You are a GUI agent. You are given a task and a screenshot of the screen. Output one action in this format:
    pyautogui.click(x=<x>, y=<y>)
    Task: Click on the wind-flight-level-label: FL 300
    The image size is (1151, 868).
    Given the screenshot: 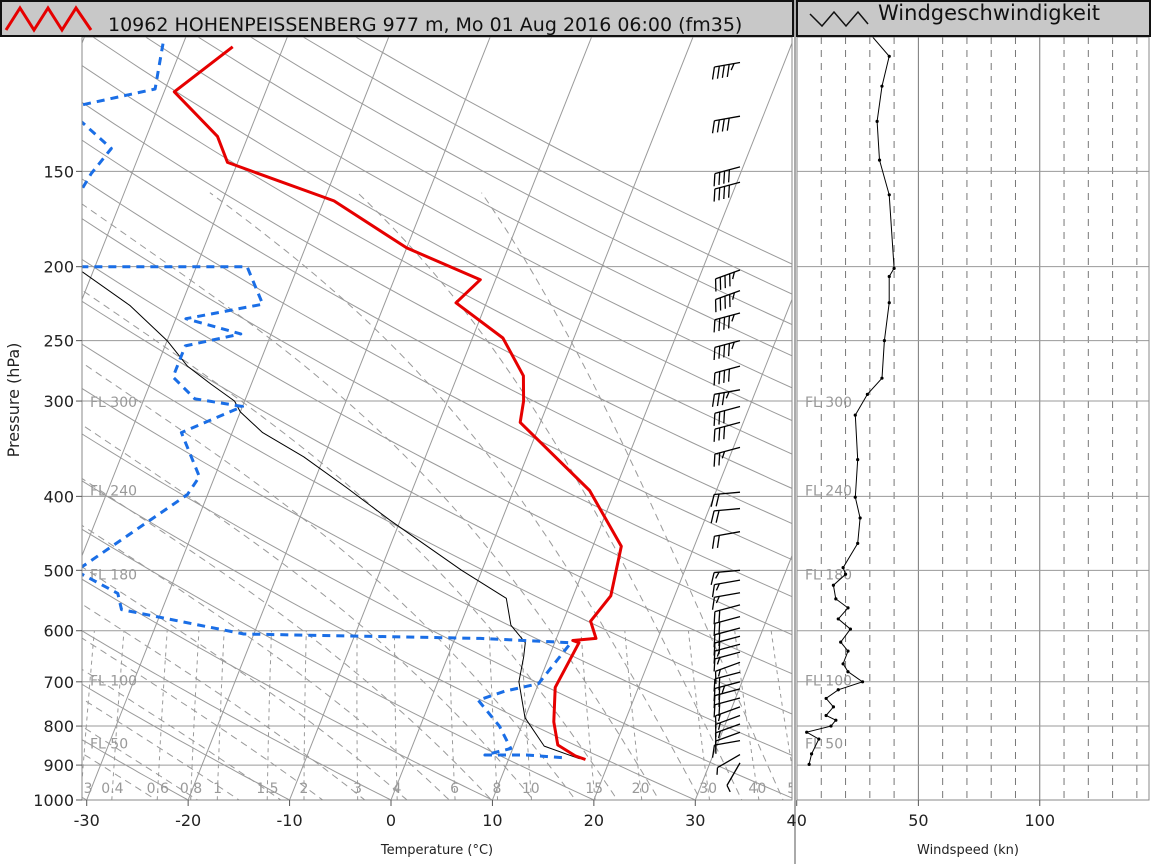 What is the action you would take?
    pyautogui.click(x=828, y=403)
    